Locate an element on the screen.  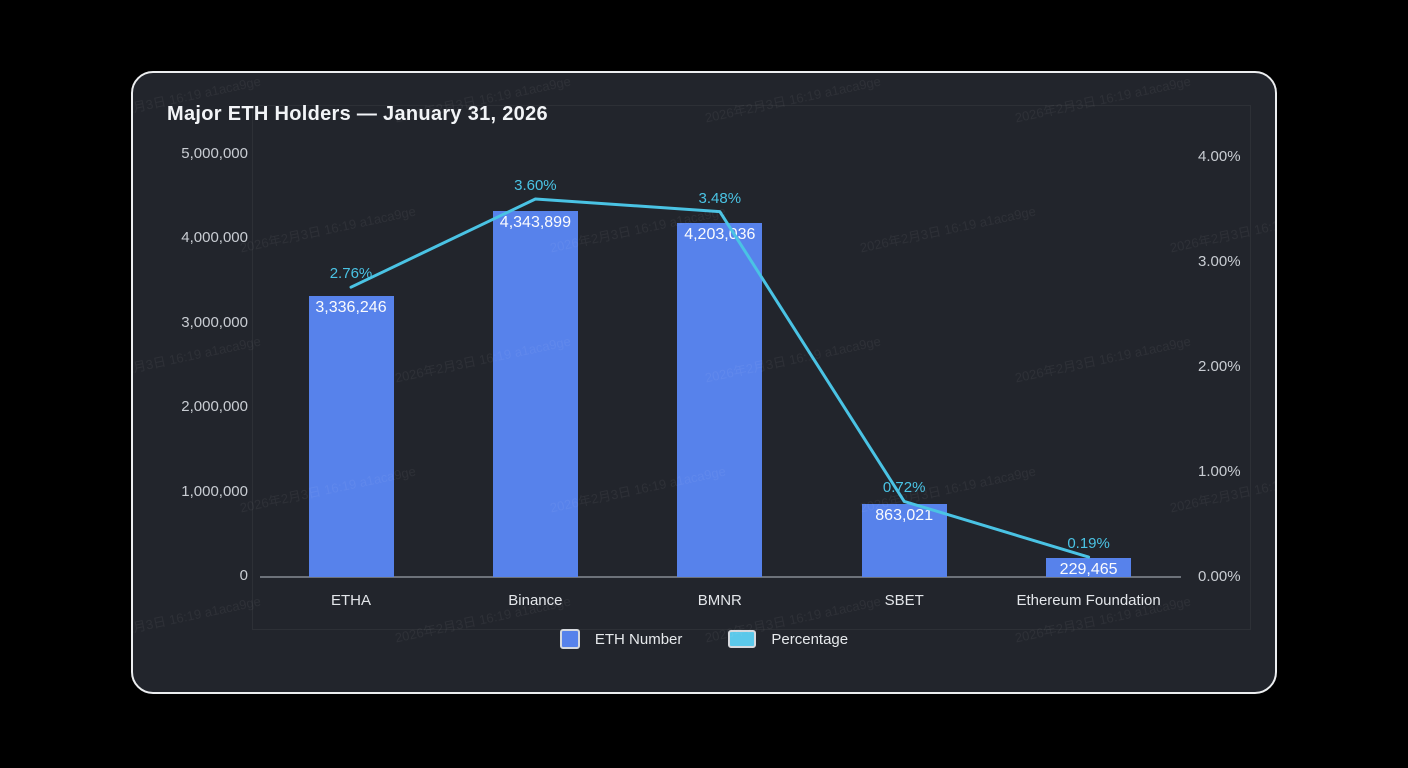
percentage-label-binance: 3.60% is located at coordinates (535, 185).